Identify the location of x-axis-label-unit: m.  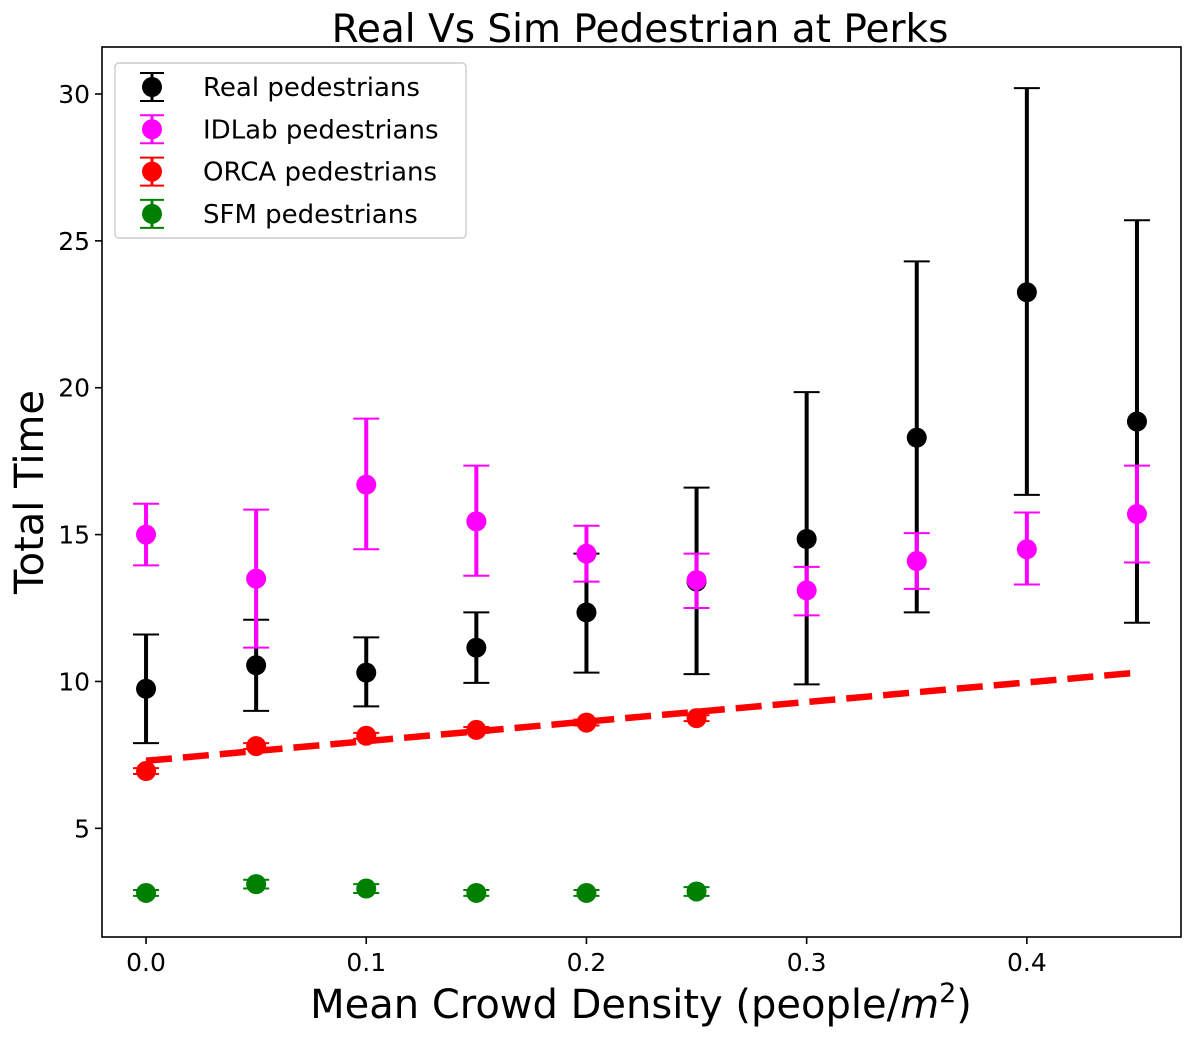
(919, 1005).